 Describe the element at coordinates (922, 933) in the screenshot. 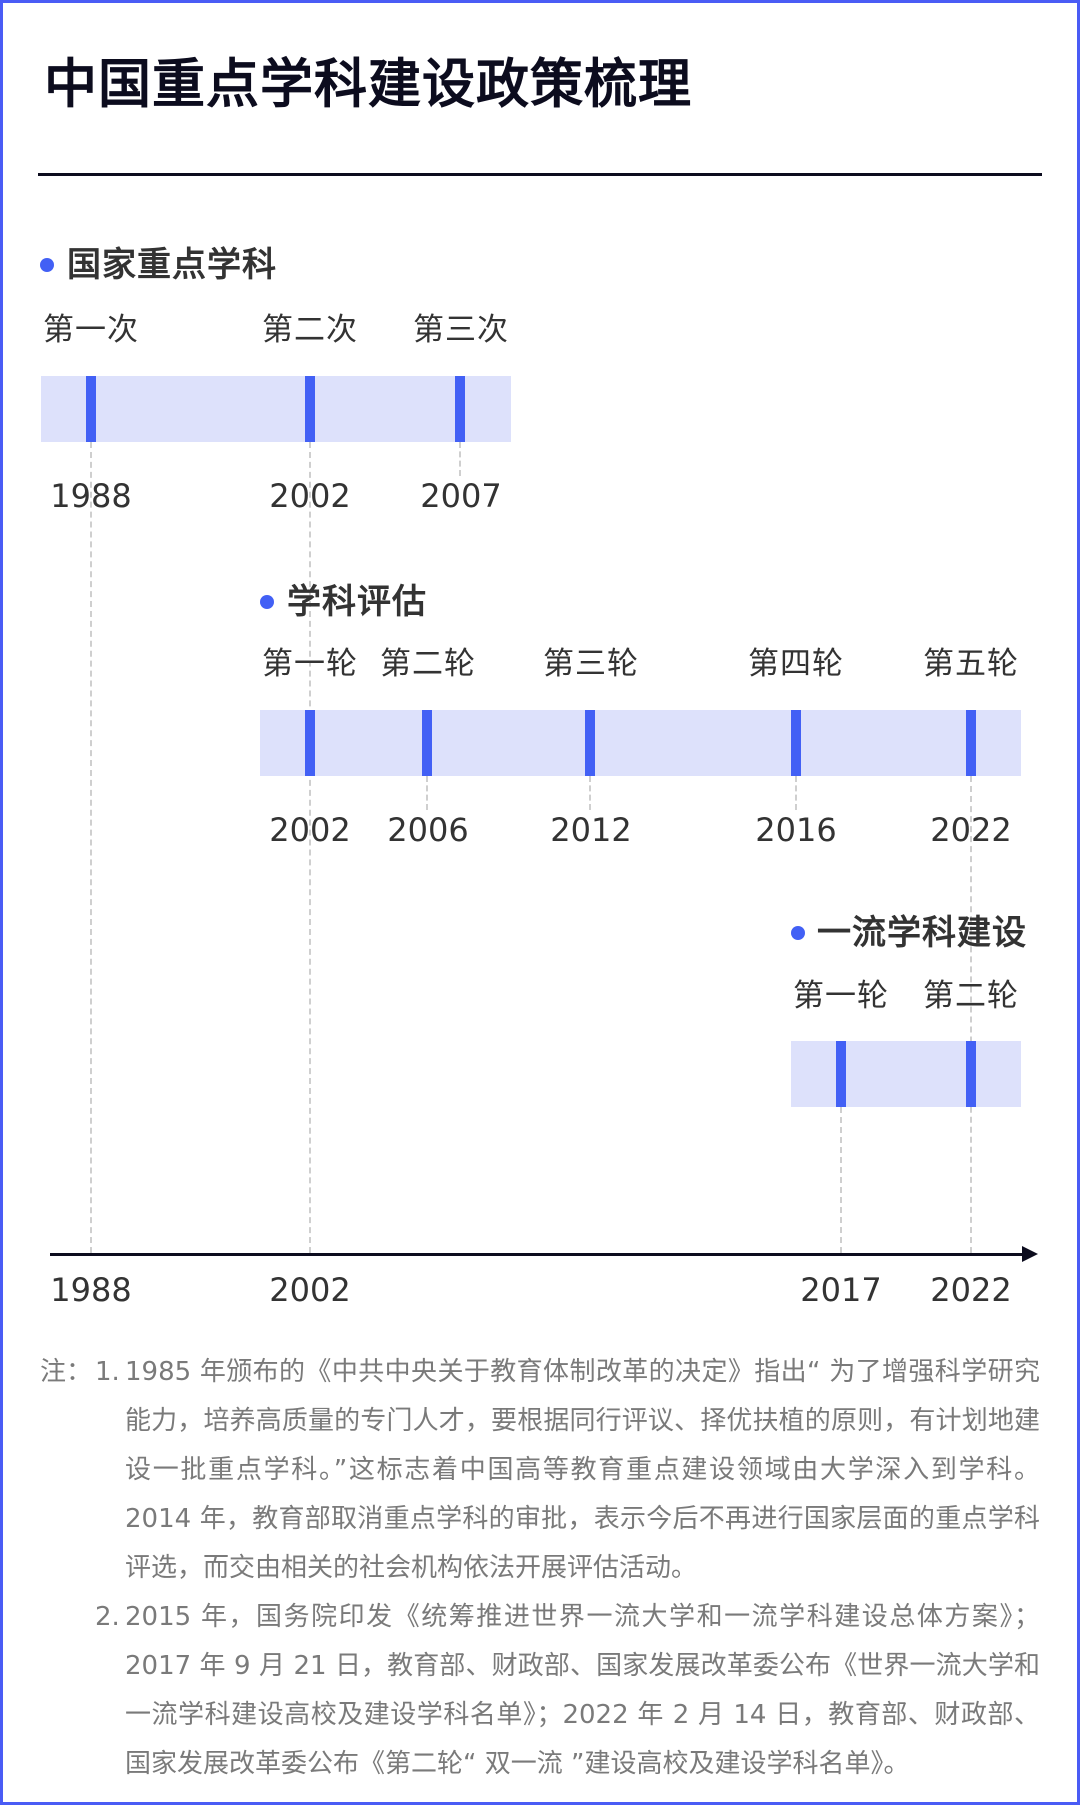

I see `section-title: 一流学科建设` at that location.